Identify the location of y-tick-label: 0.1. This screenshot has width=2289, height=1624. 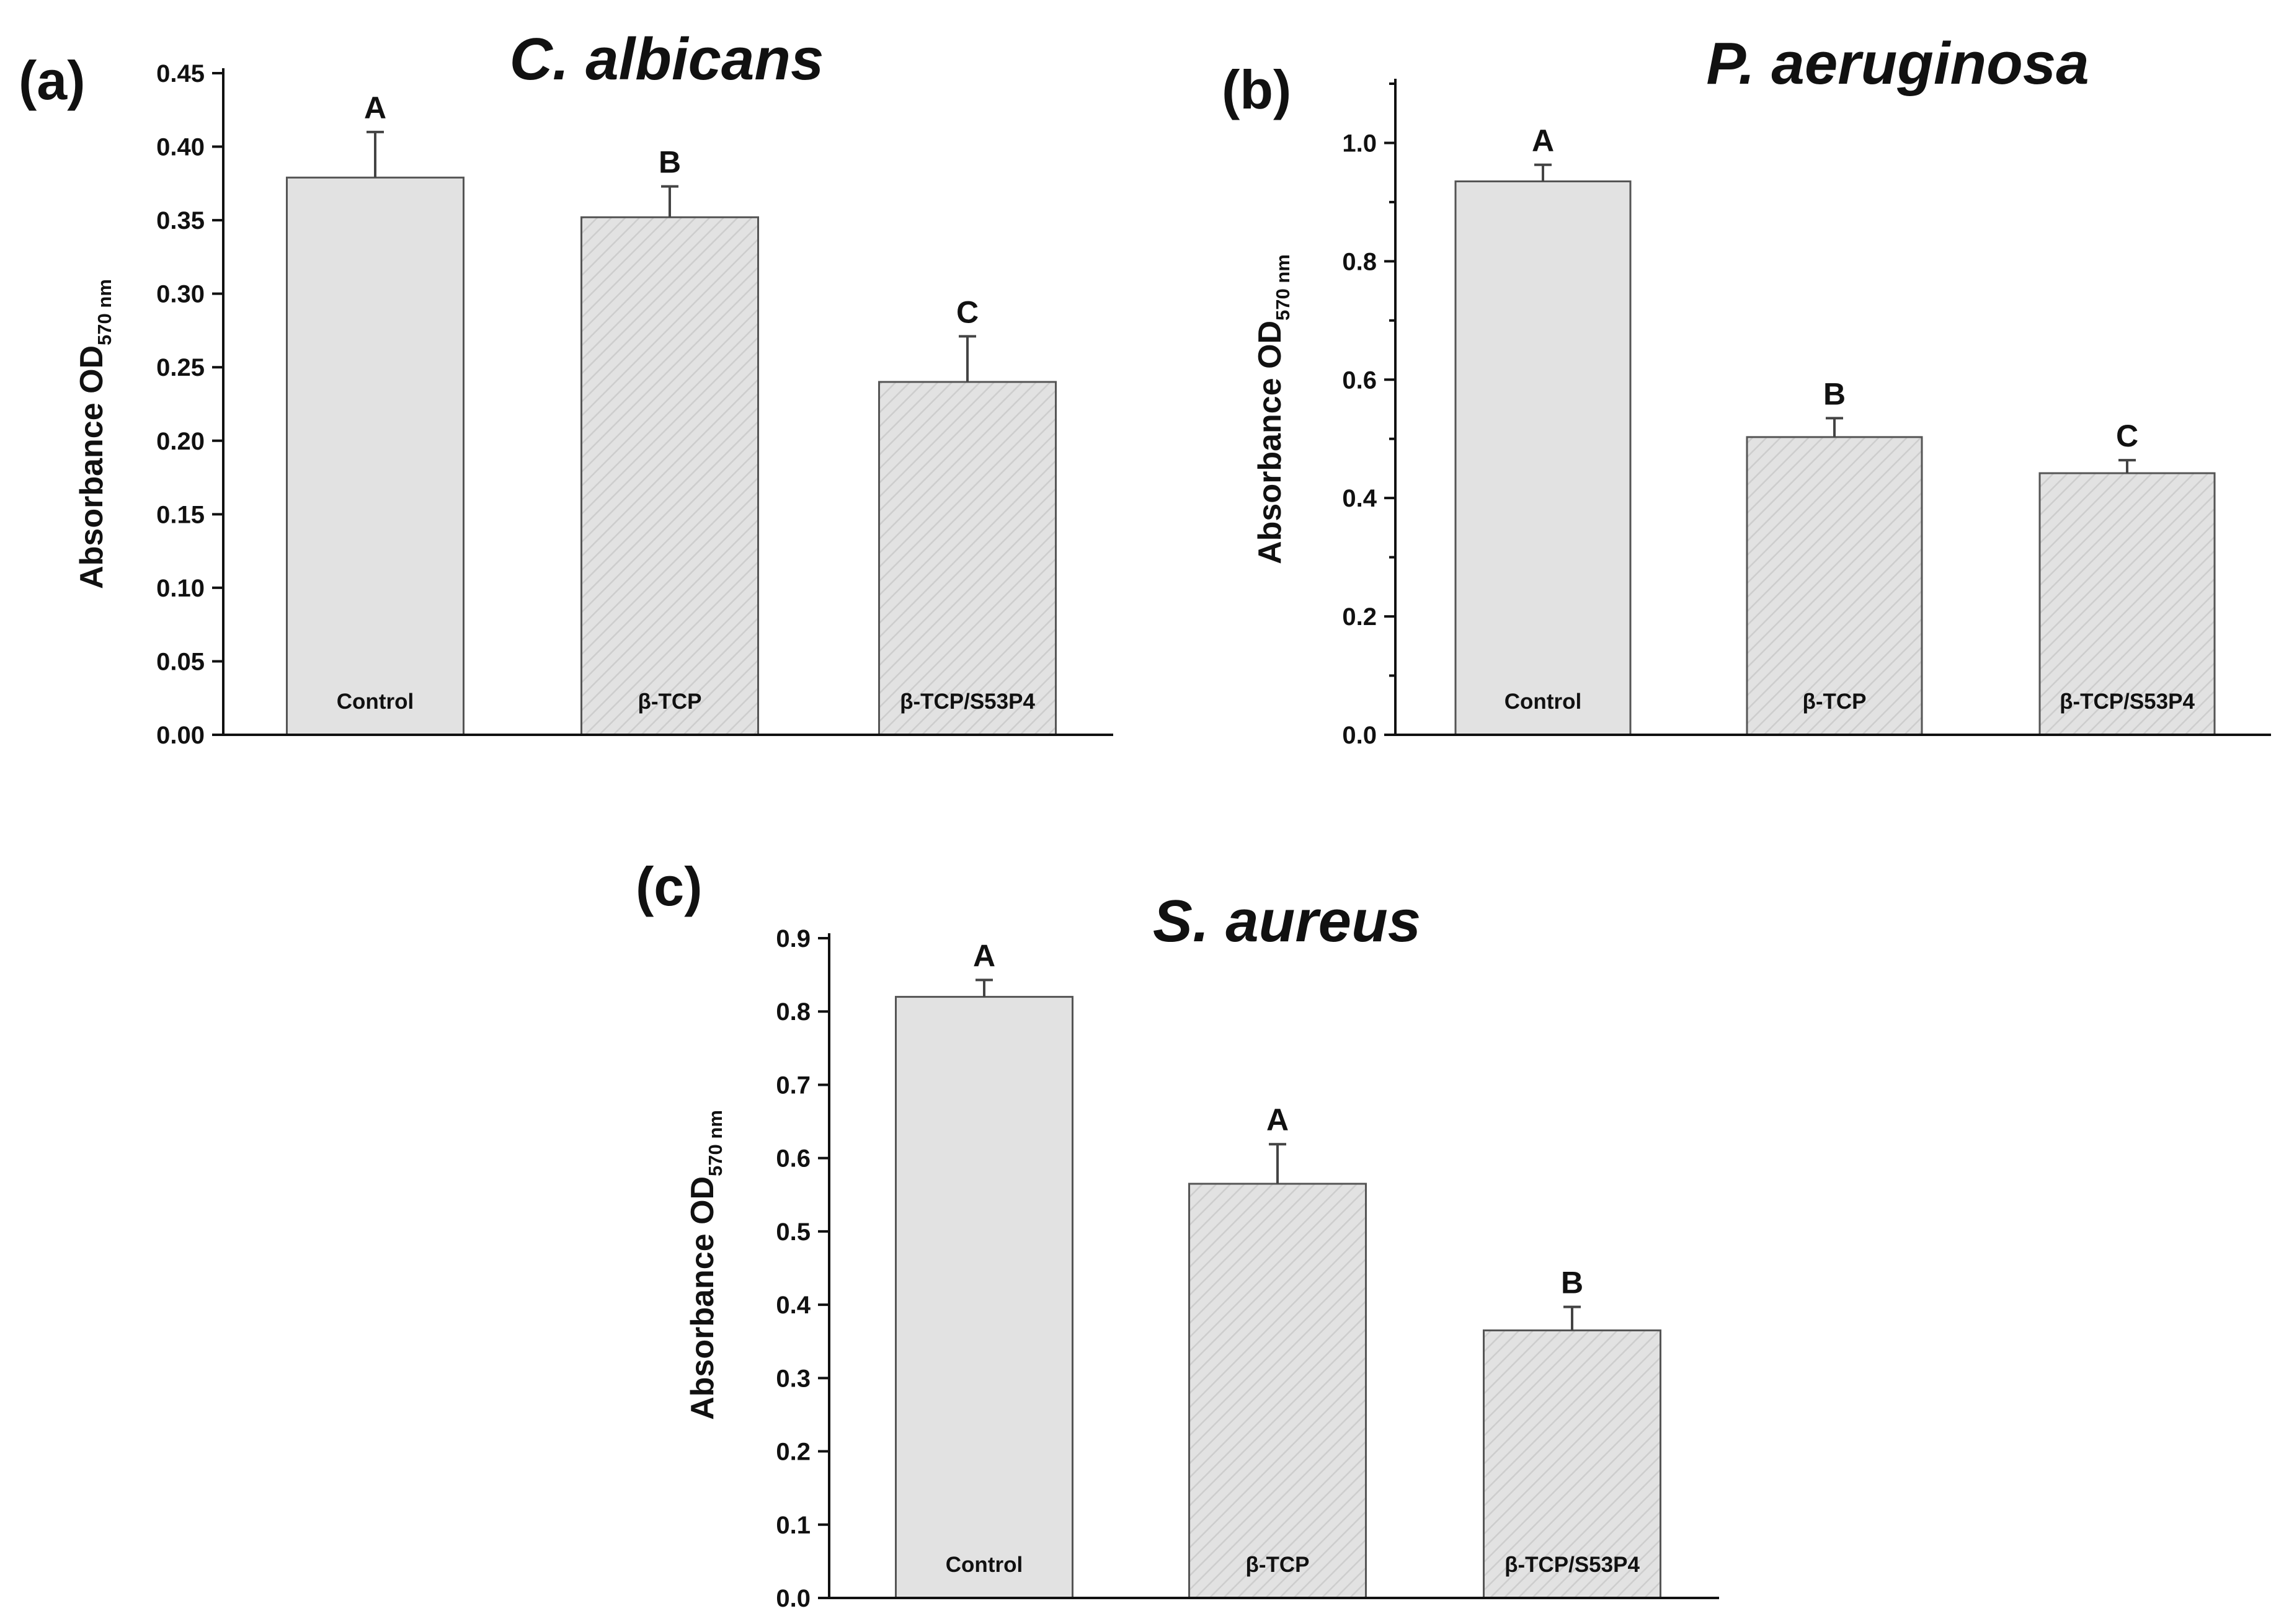
(793, 1525).